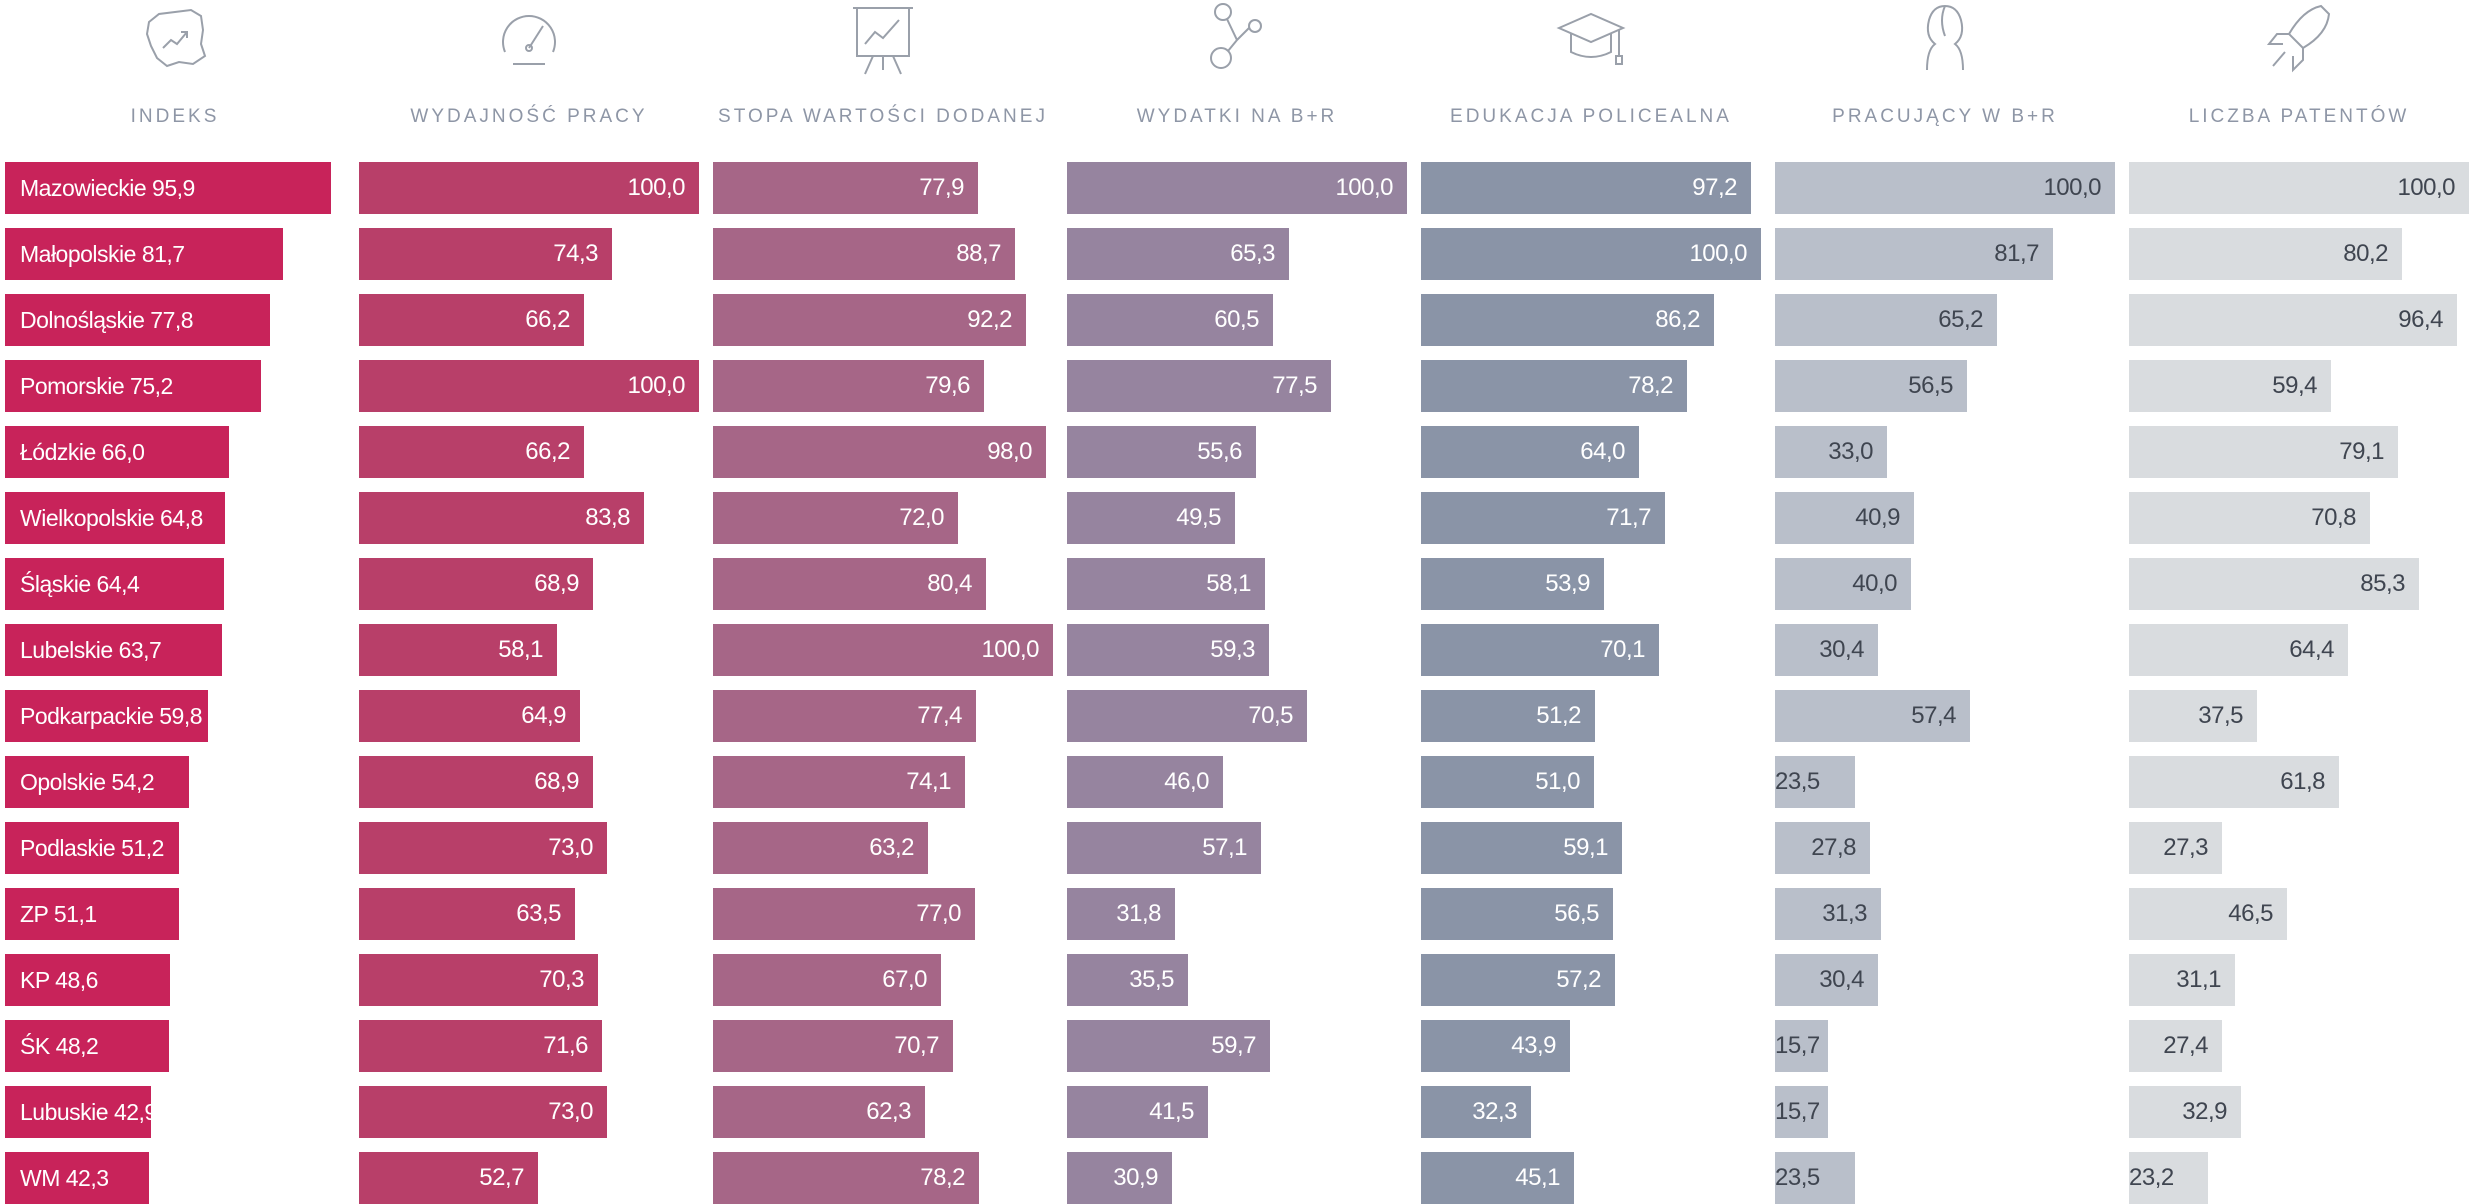 The width and height of the screenshot is (2480, 1204). What do you see at coordinates (1622, 649) in the screenshot?
I see `data-label-edukacja-policealna: 70,1` at bounding box center [1622, 649].